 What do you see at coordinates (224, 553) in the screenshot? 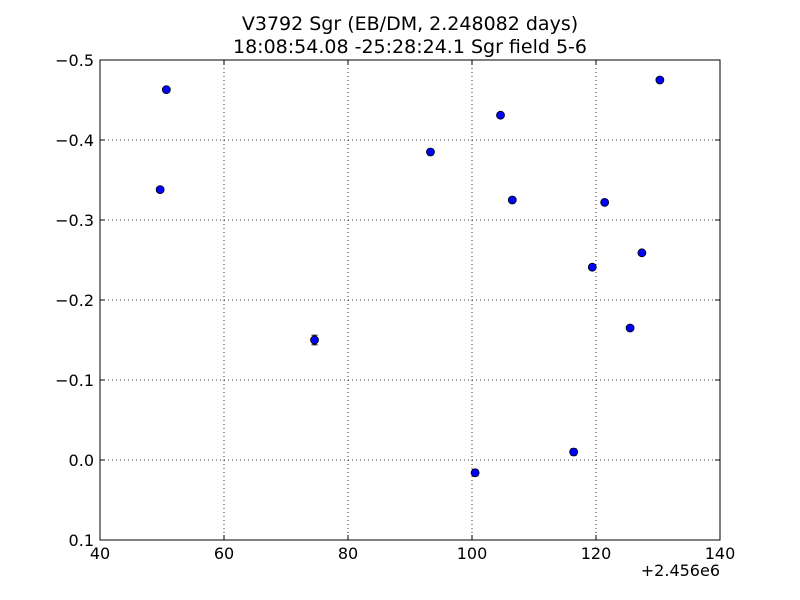
I see `x-tick-label: 60` at bounding box center [224, 553].